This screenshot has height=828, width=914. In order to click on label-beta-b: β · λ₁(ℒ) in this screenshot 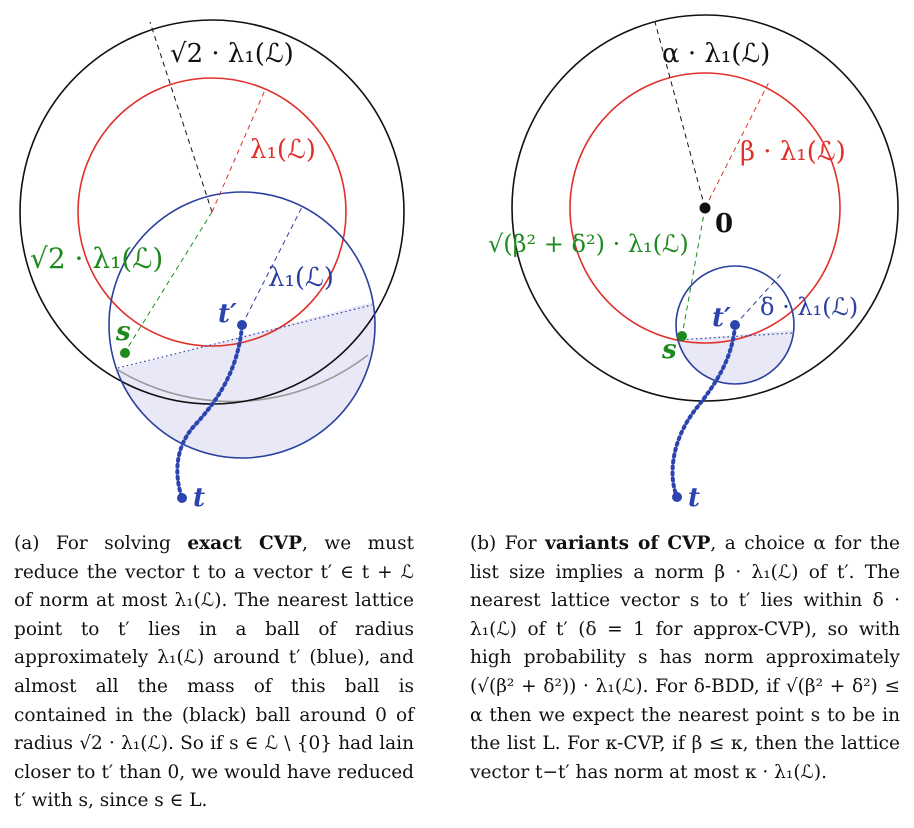, I will do `click(793, 152)`.